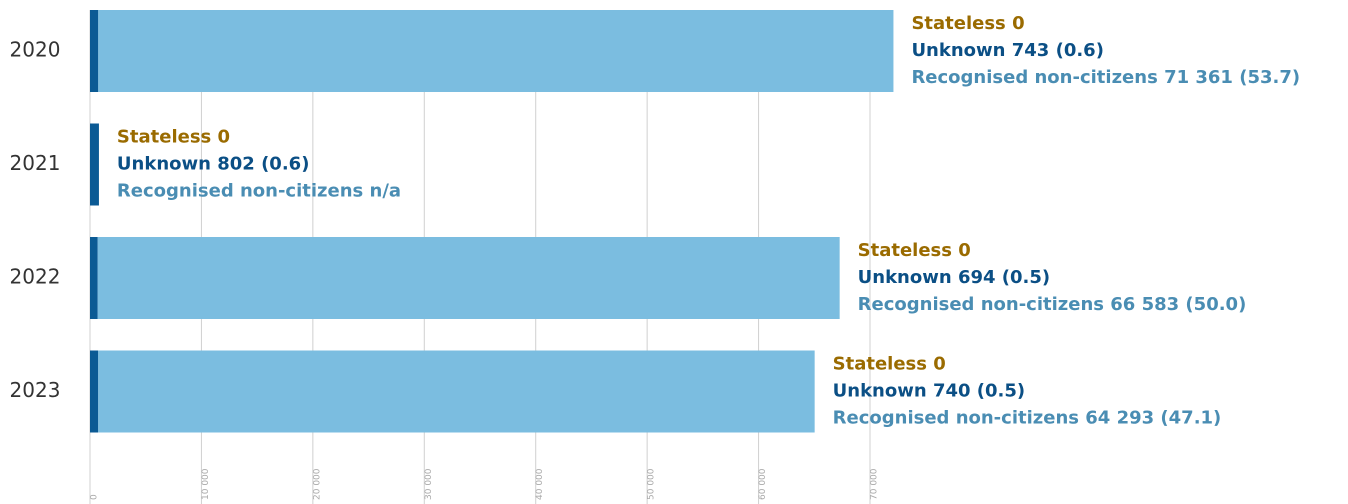 Image resolution: width=1348 pixels, height=504 pixels. I want to click on x-tick-label: 0, so click(95, 497).